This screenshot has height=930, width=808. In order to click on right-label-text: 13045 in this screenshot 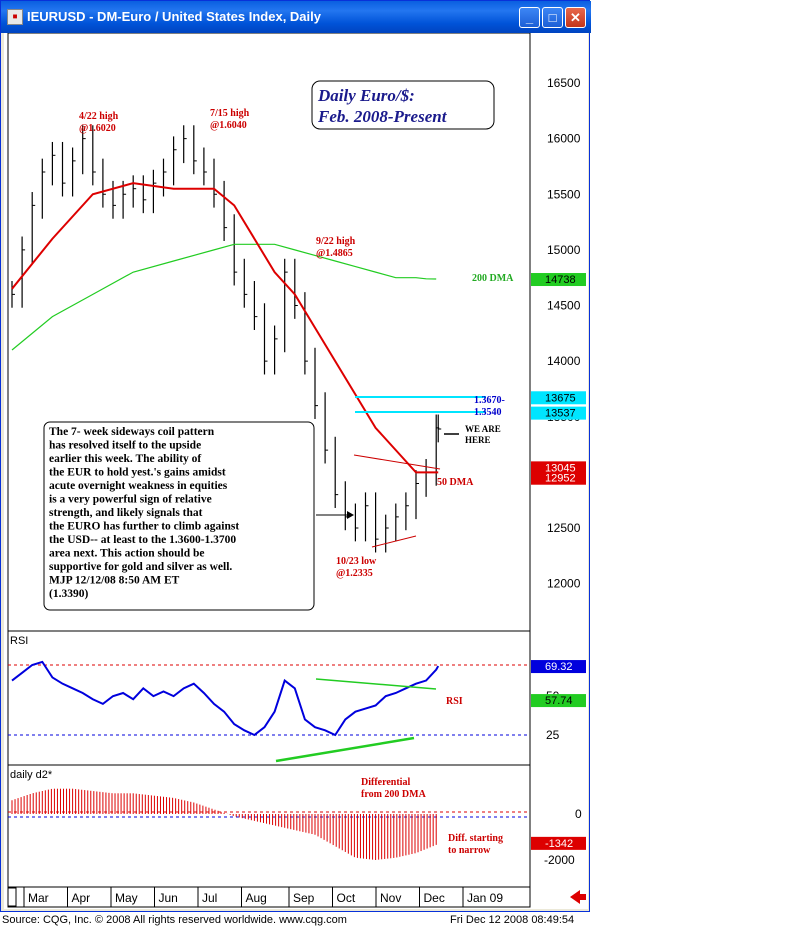, I will do `click(560, 468)`.